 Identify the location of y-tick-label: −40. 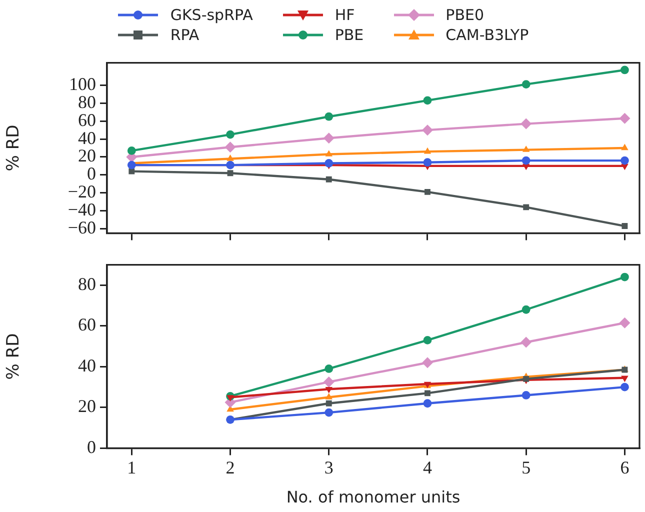
(82, 210).